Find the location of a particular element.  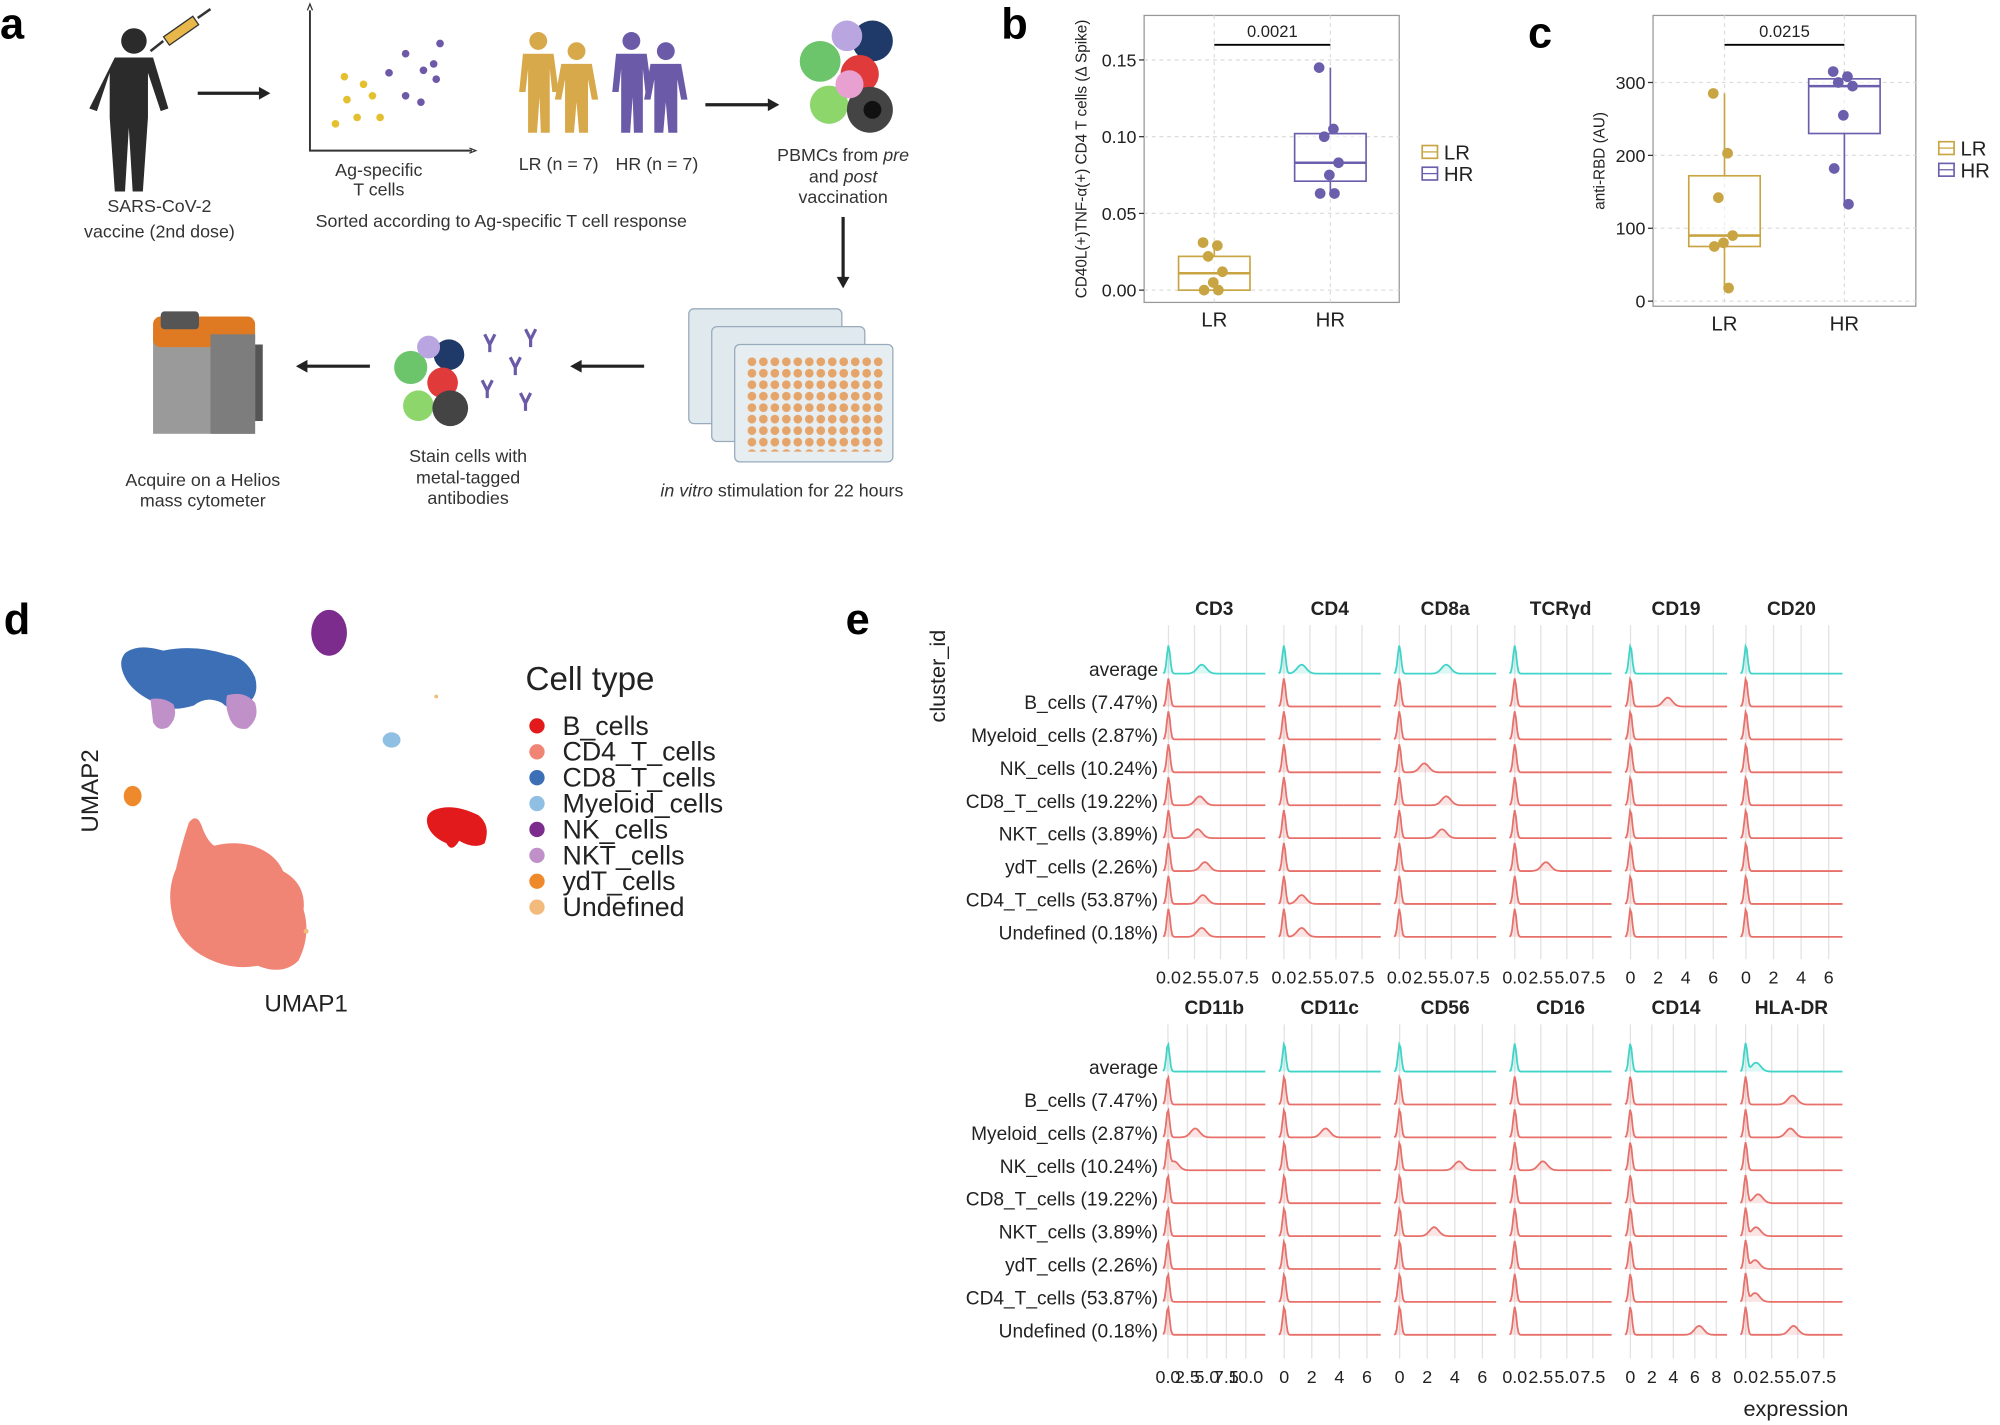

y-tick-label: 0.00 is located at coordinates (1119, 291).